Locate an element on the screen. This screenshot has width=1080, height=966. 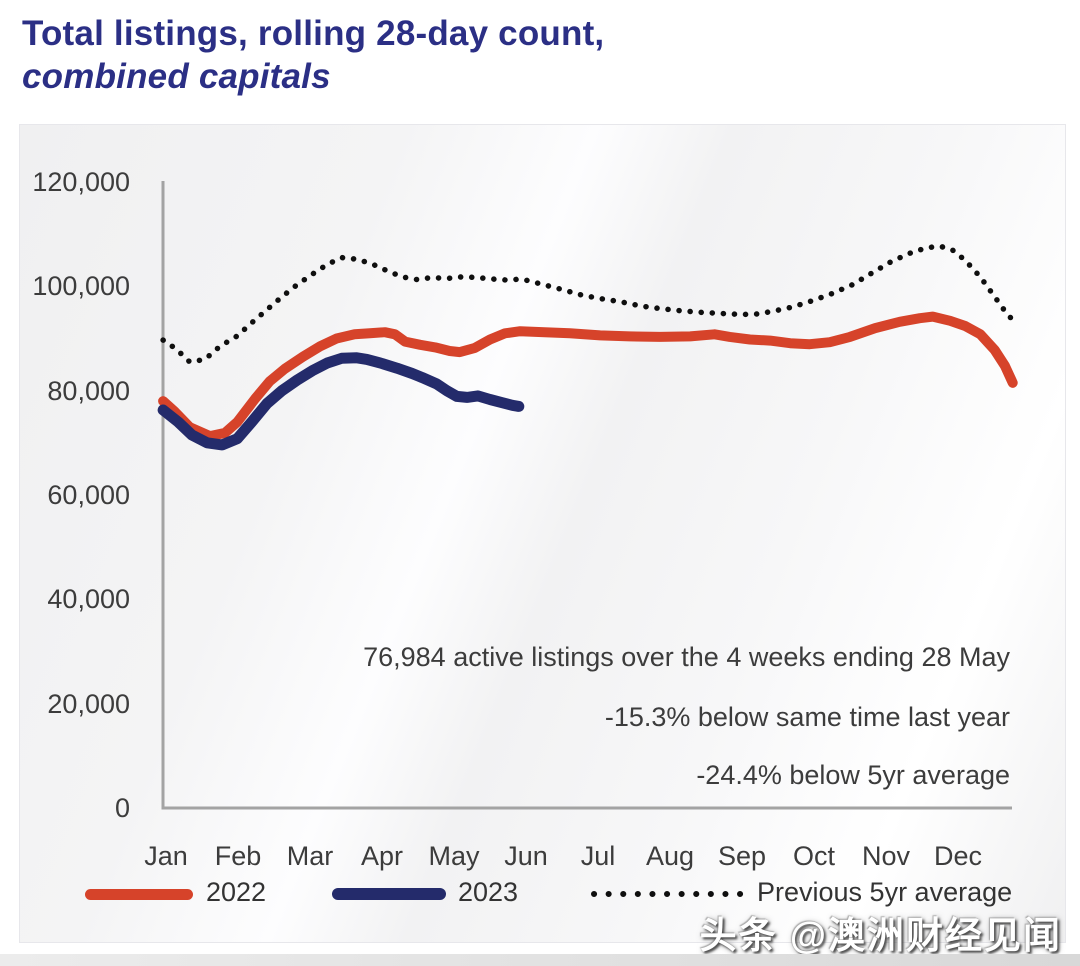
page-title-line2: combined capitals is located at coordinates (176, 76).